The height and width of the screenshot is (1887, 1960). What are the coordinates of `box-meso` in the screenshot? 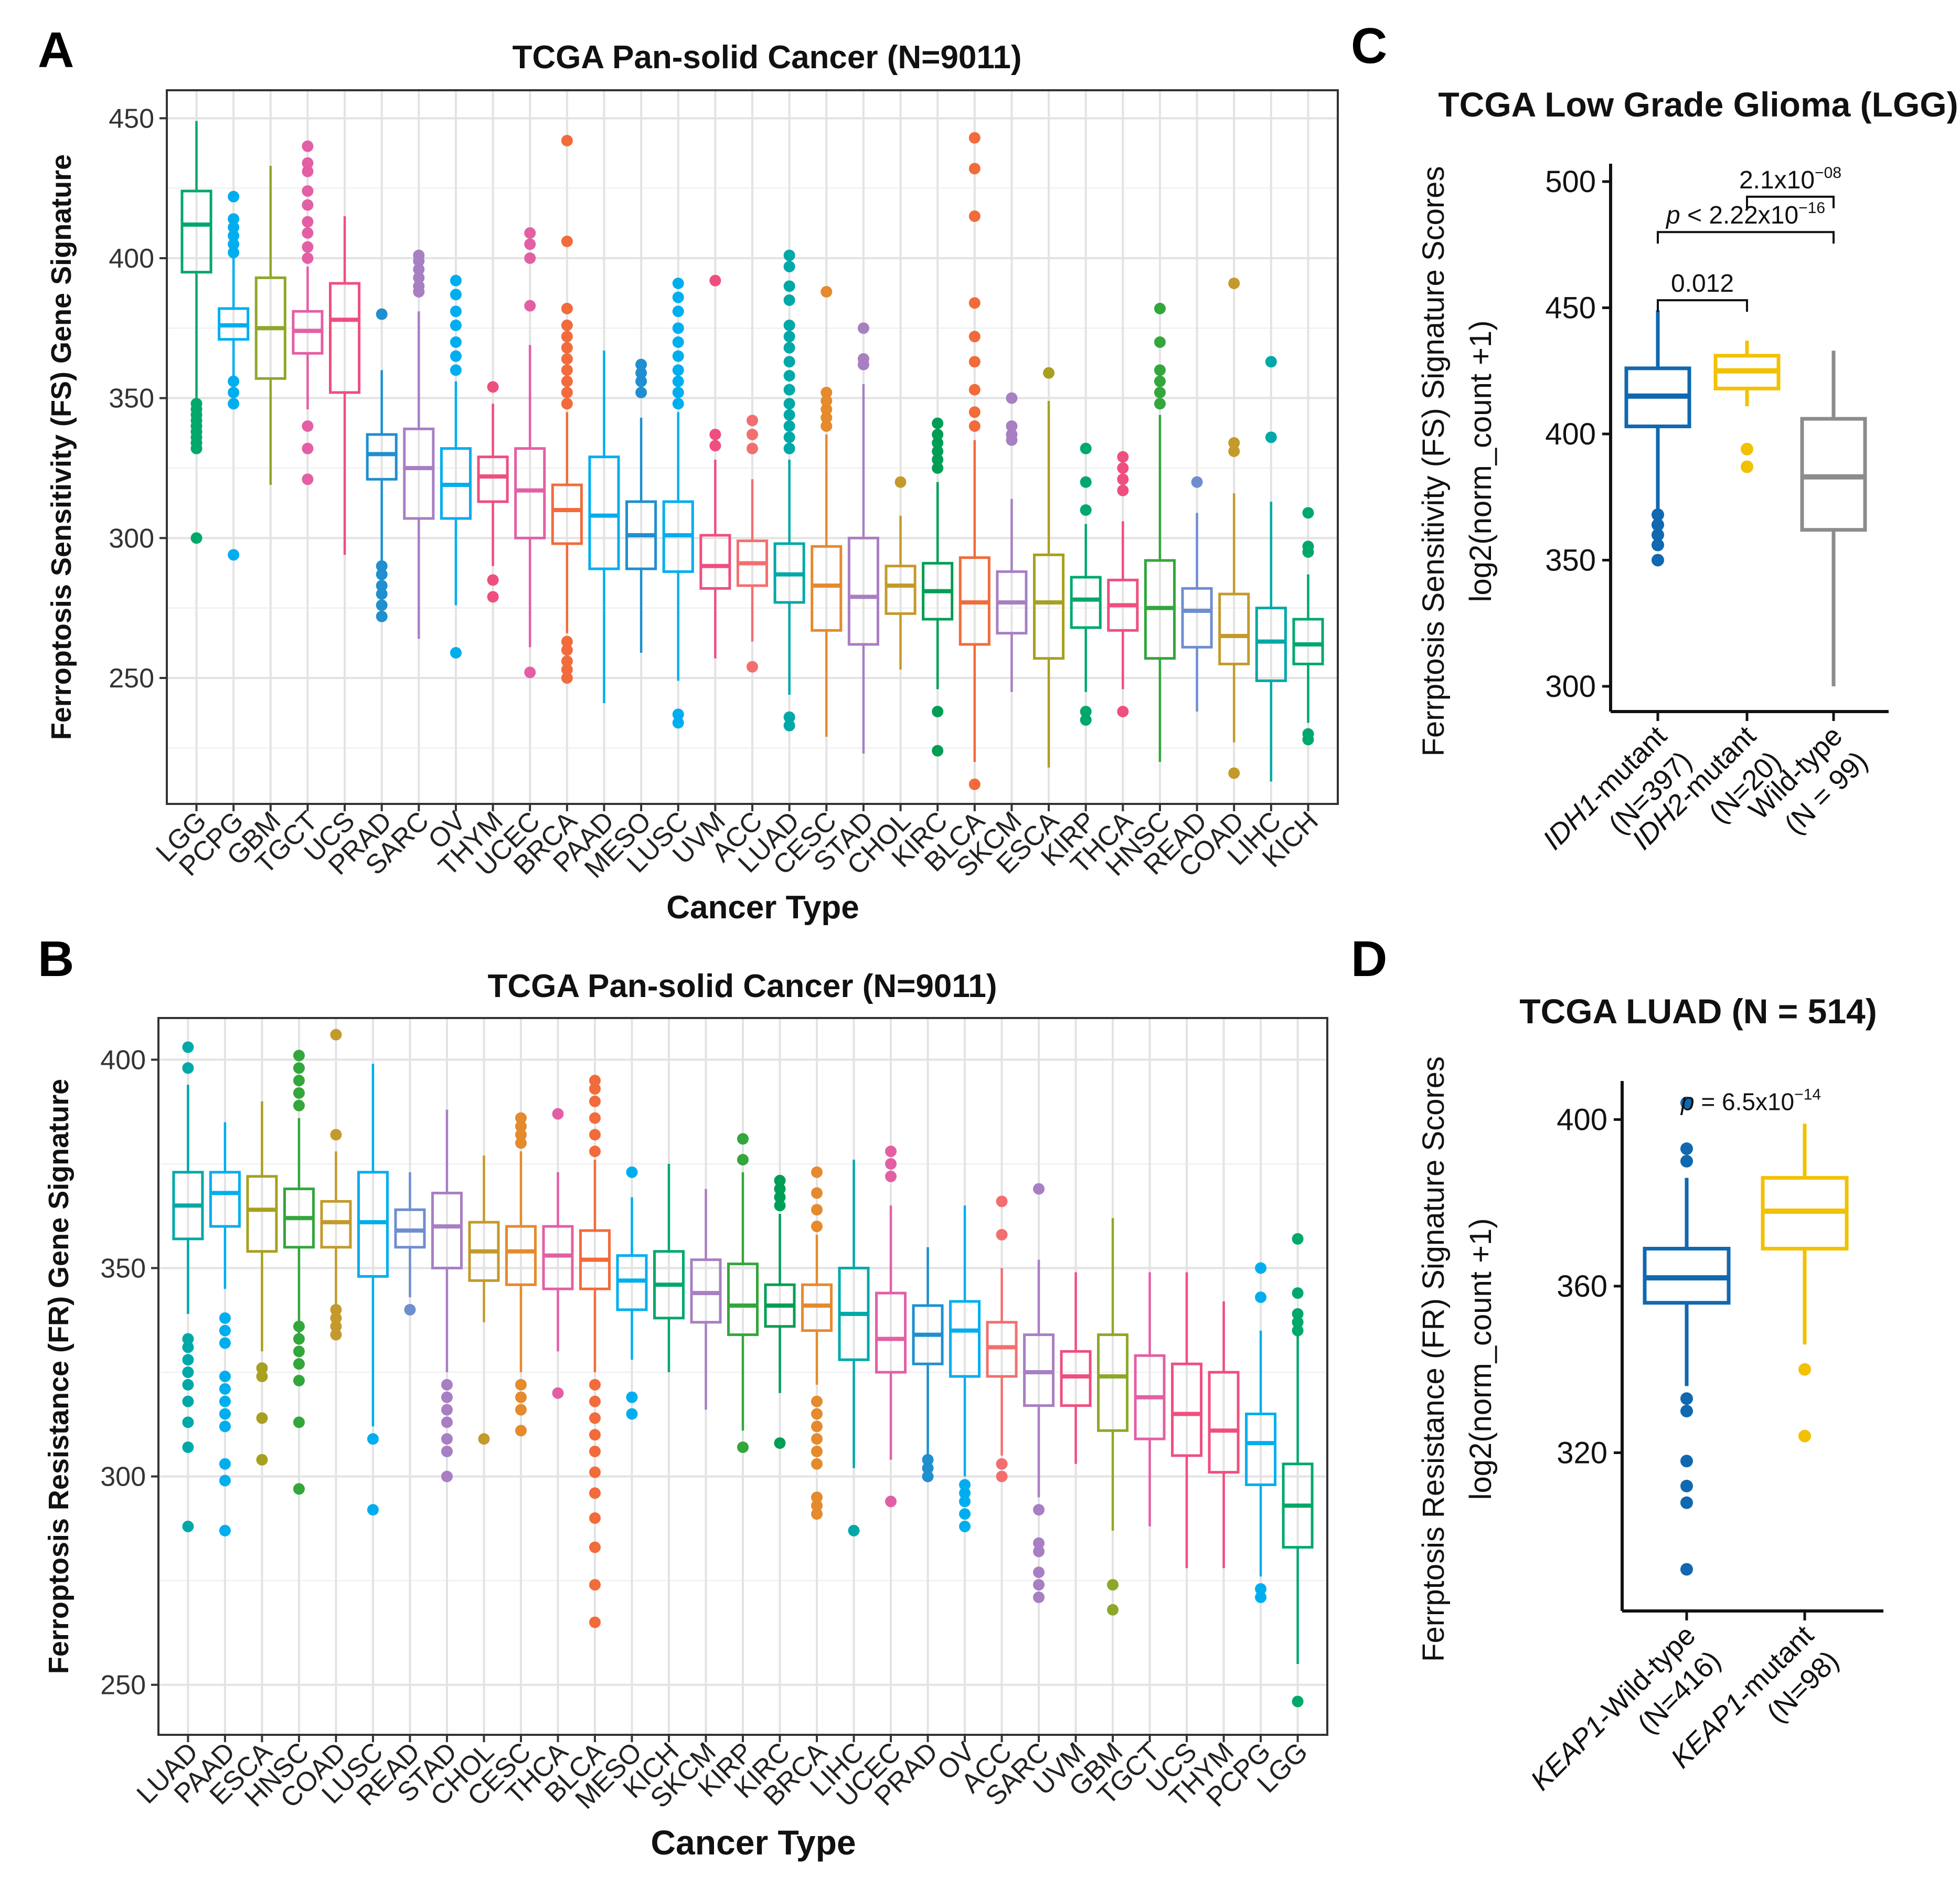 It's located at (632, 1293).